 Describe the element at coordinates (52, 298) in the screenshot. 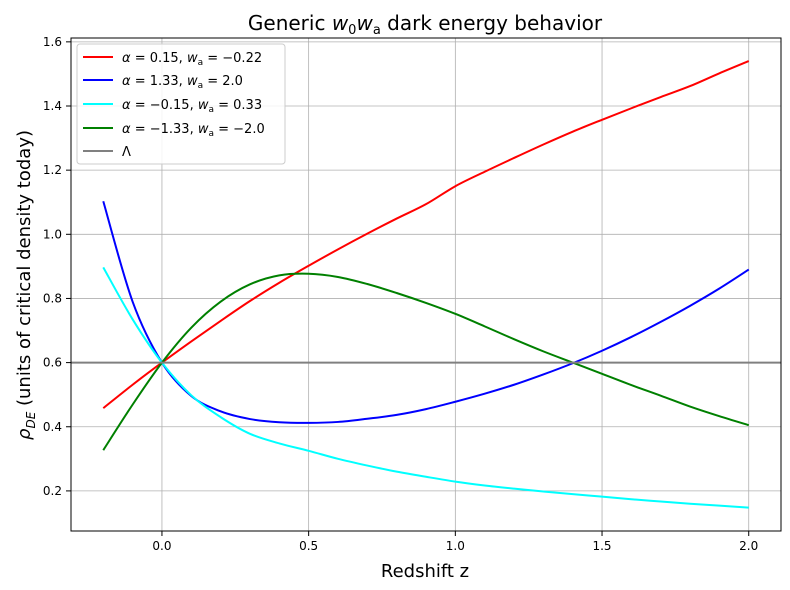

I see `y-tick-label: 0.8` at that location.